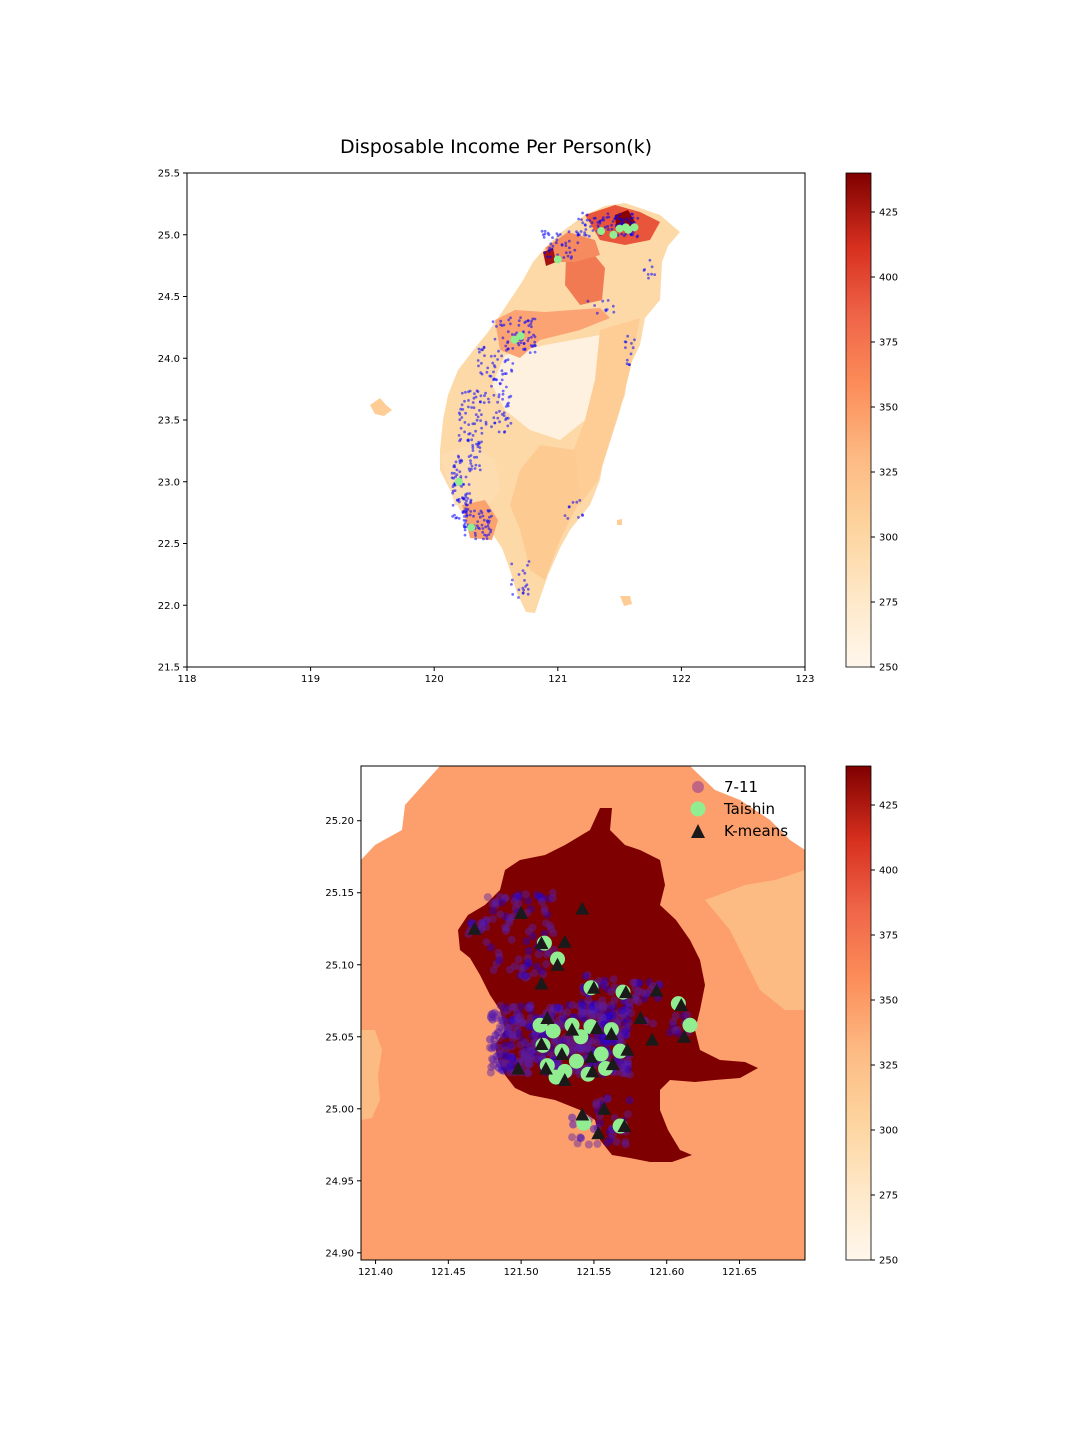 The height and width of the screenshot is (1440, 1080). I want to click on top-taishin-points, so click(546, 377).